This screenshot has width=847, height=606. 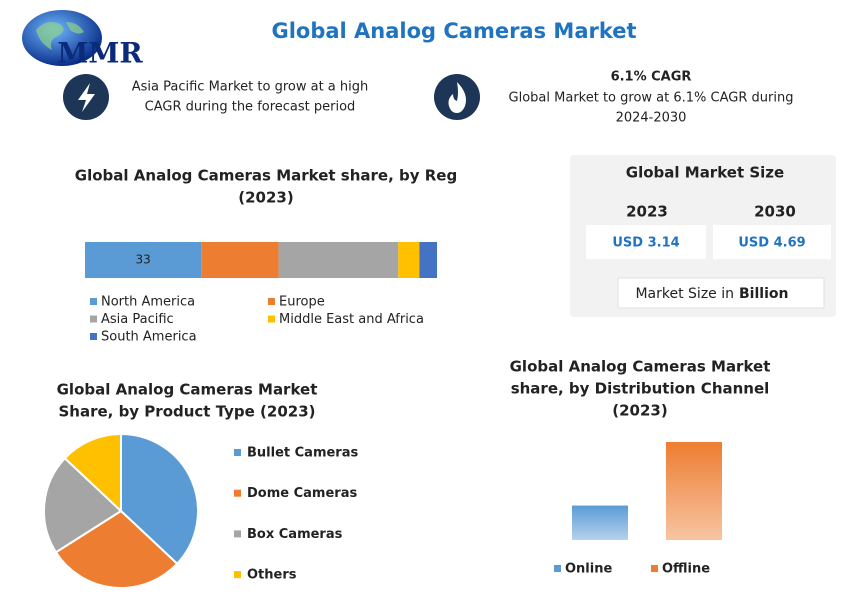 I want to click on note: Market Size in, so click(x=684, y=294).